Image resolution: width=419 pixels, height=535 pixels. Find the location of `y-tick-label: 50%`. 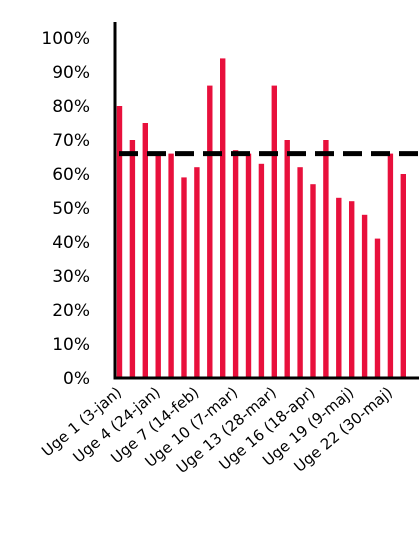

y-tick-label: 50% is located at coordinates (71, 209).